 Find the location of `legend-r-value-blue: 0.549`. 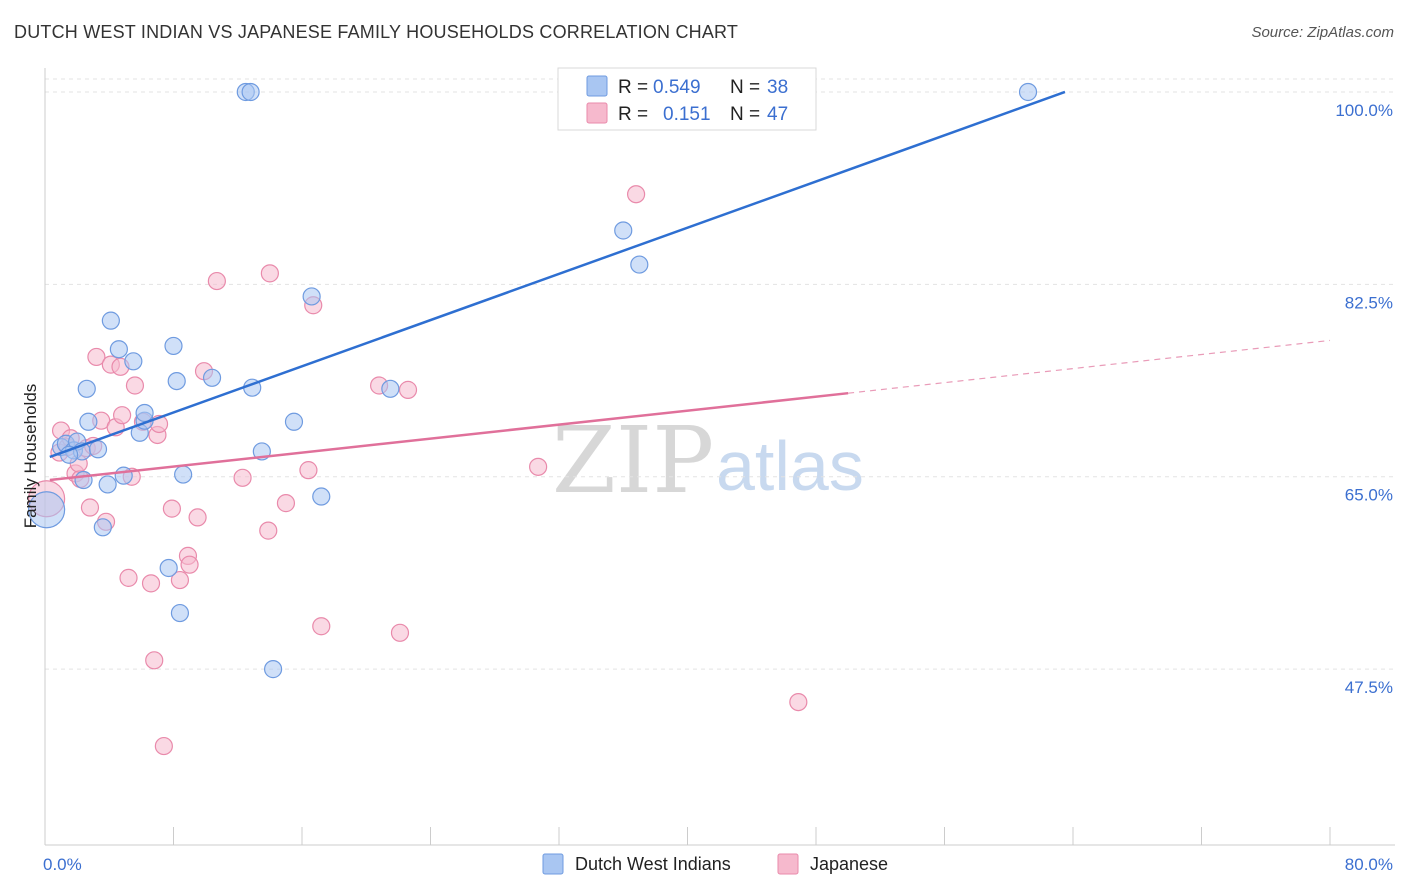

legend-r-value-blue: 0.549 is located at coordinates (677, 87).